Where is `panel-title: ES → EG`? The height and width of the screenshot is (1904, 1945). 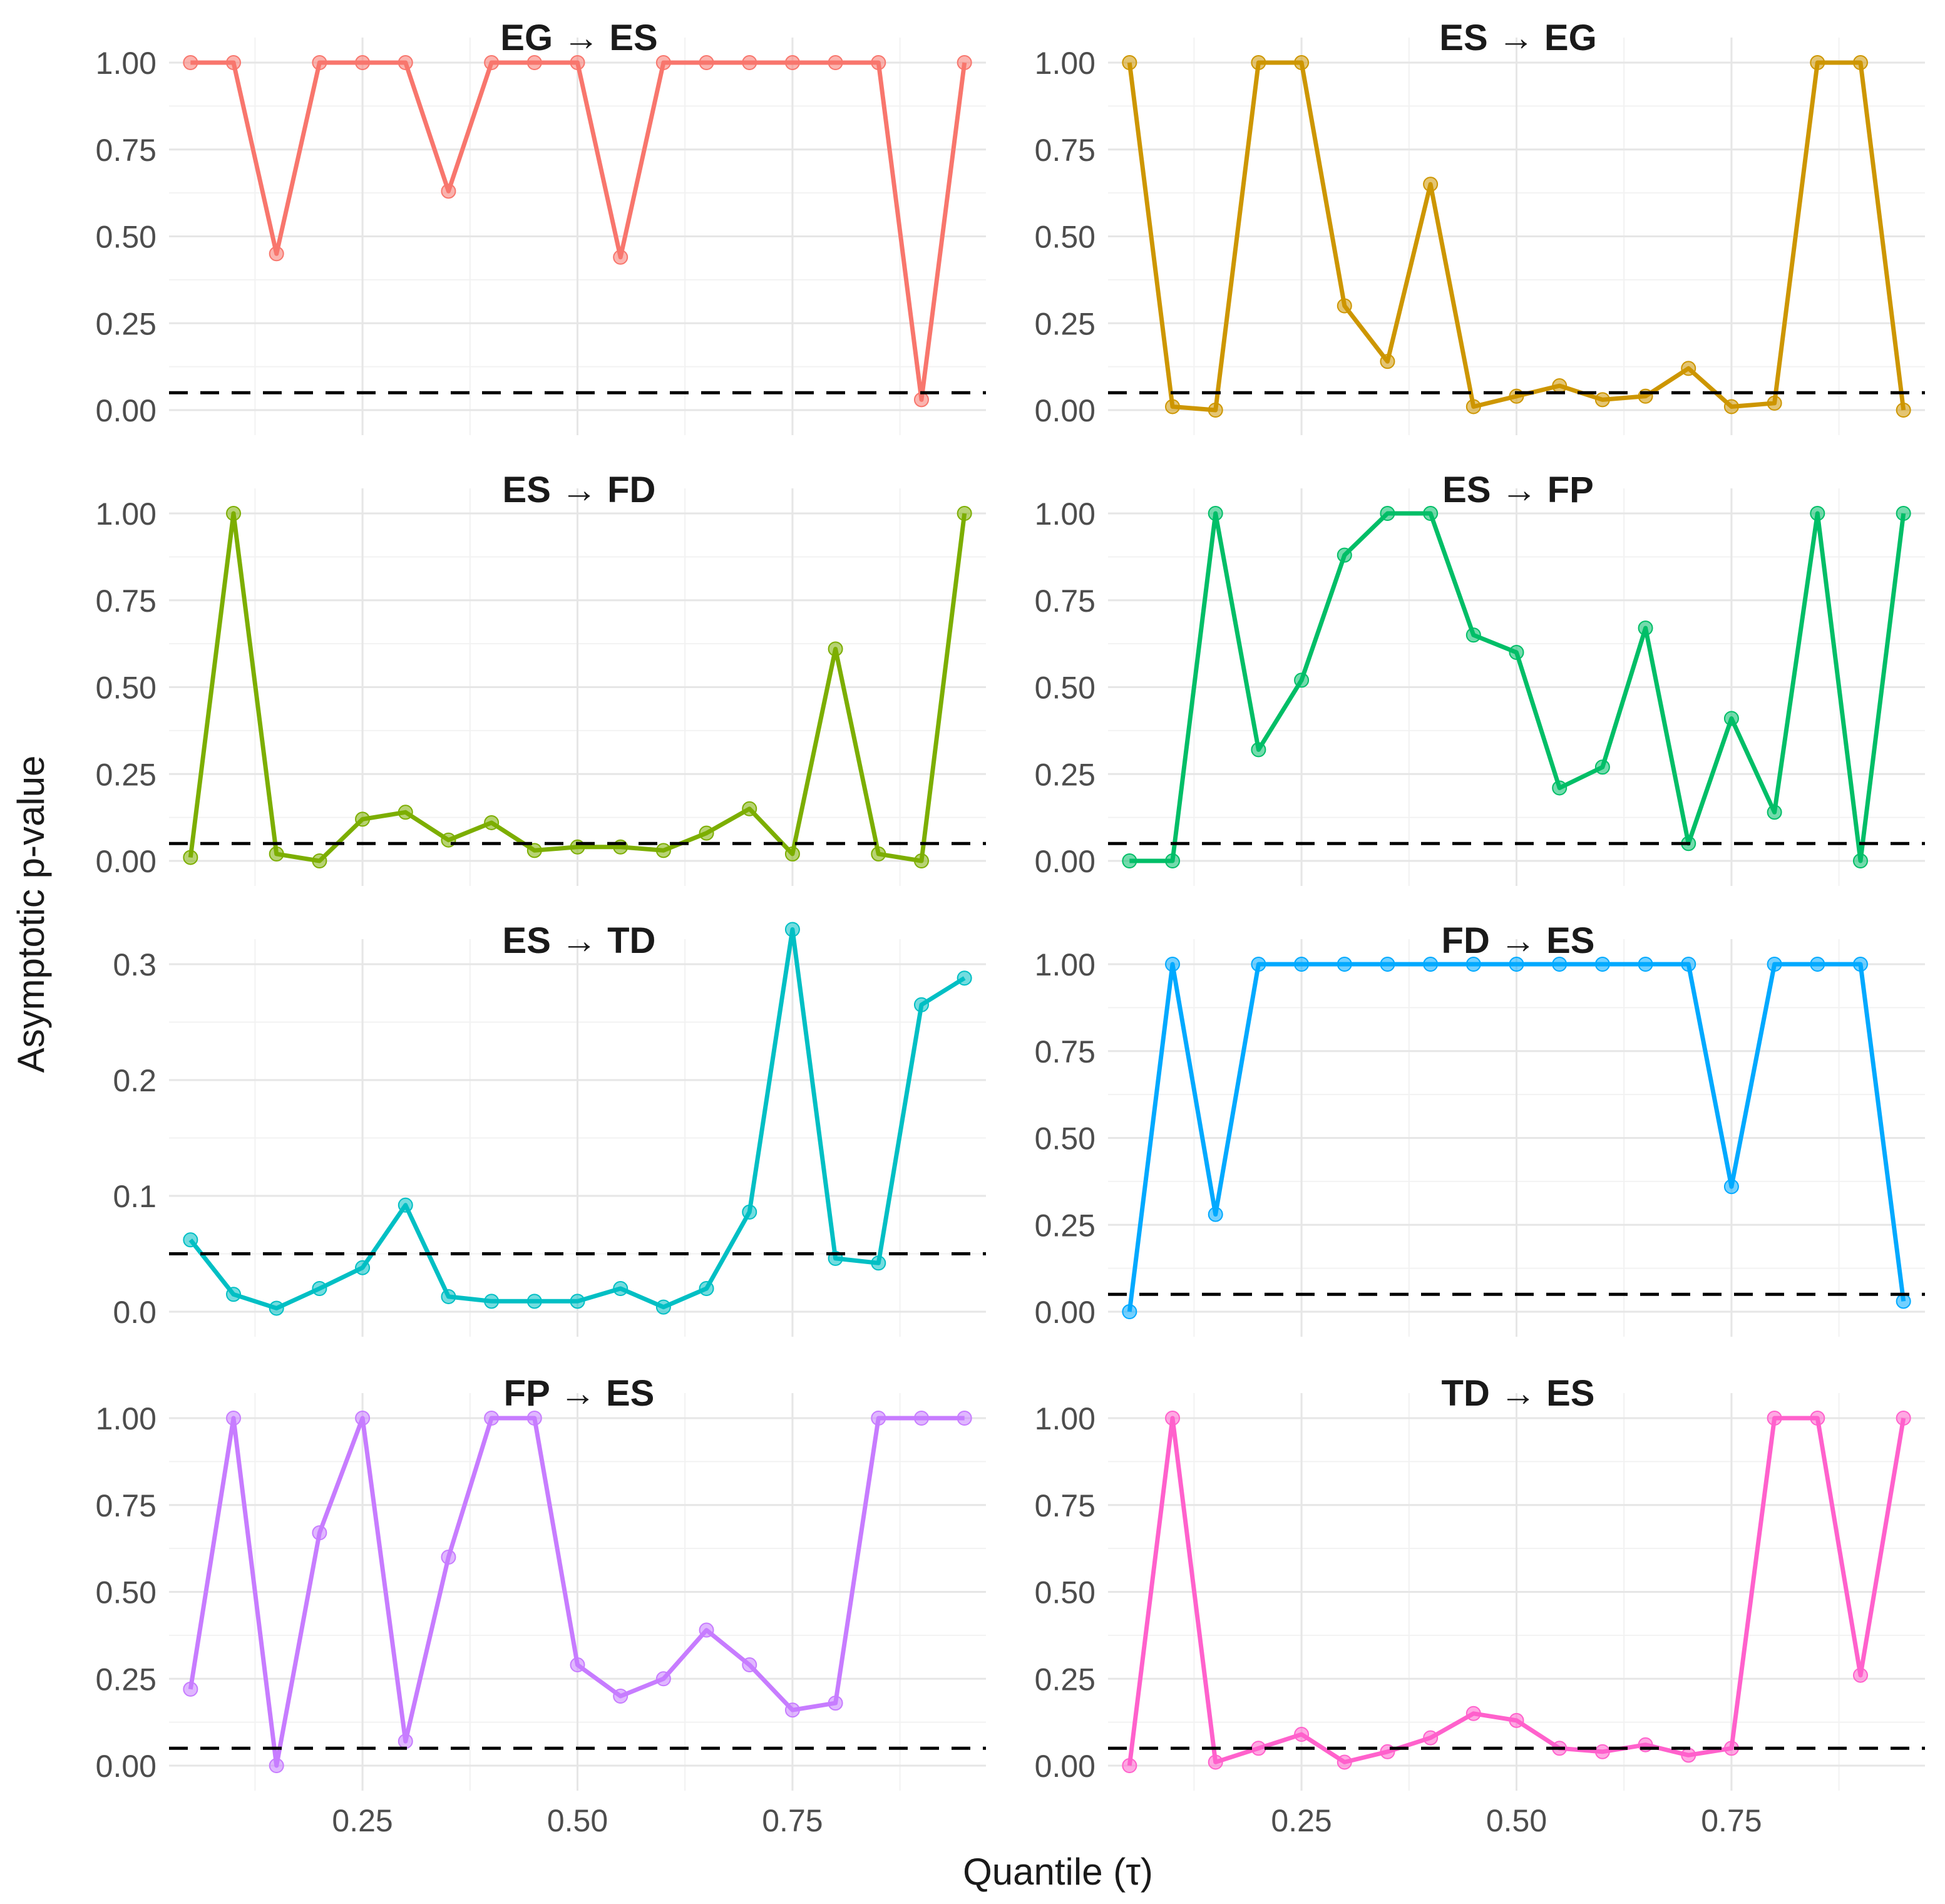
panel-title: ES → EG is located at coordinates (1517, 38).